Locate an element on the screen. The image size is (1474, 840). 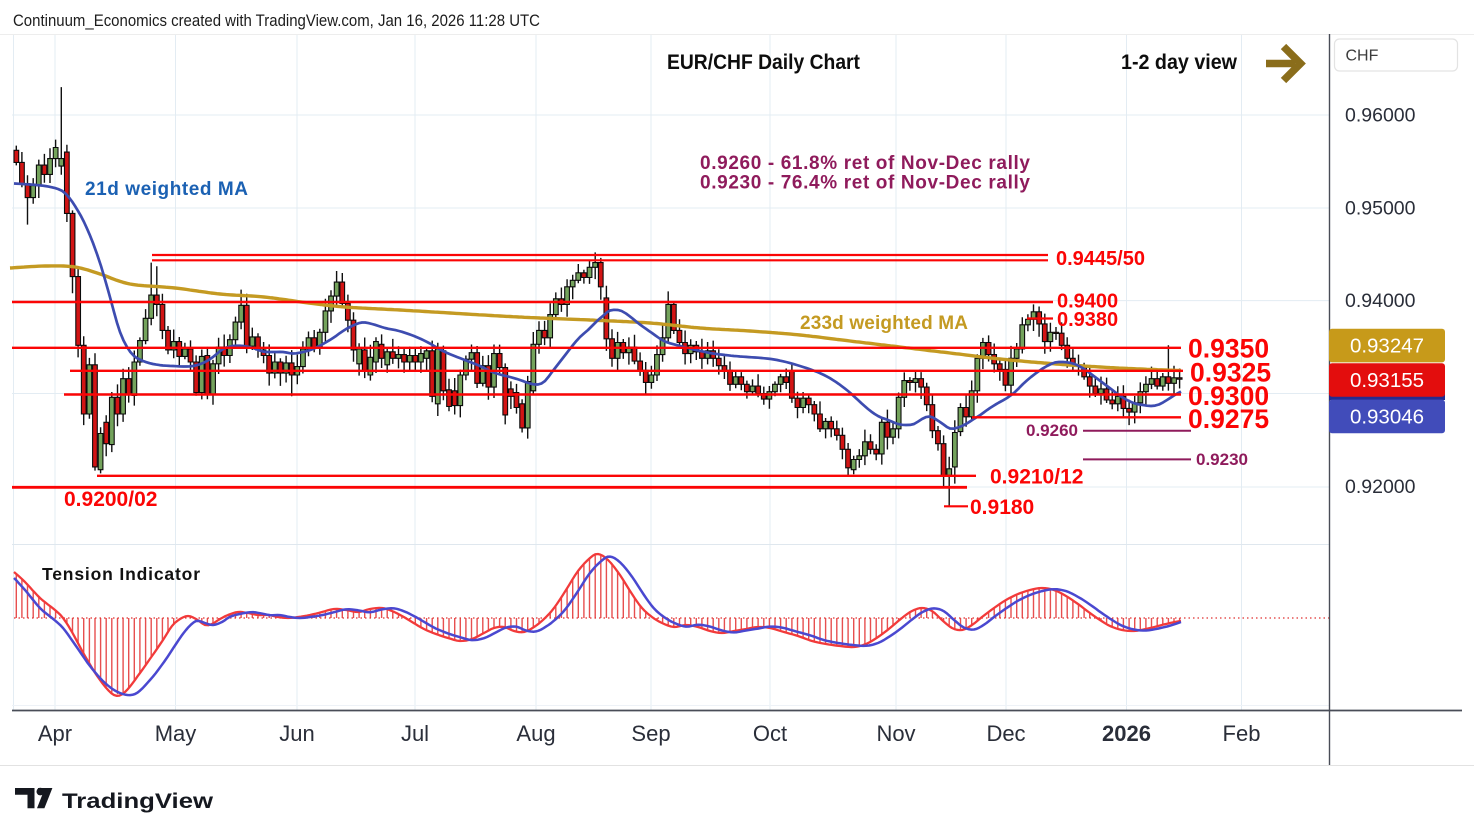
svg-text: 0.9350 is located at coordinates (1228, 349).